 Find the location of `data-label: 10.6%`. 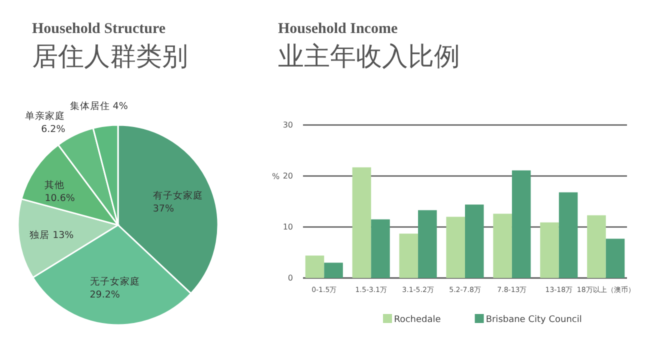

data-label: 10.6% is located at coordinates (59, 198).